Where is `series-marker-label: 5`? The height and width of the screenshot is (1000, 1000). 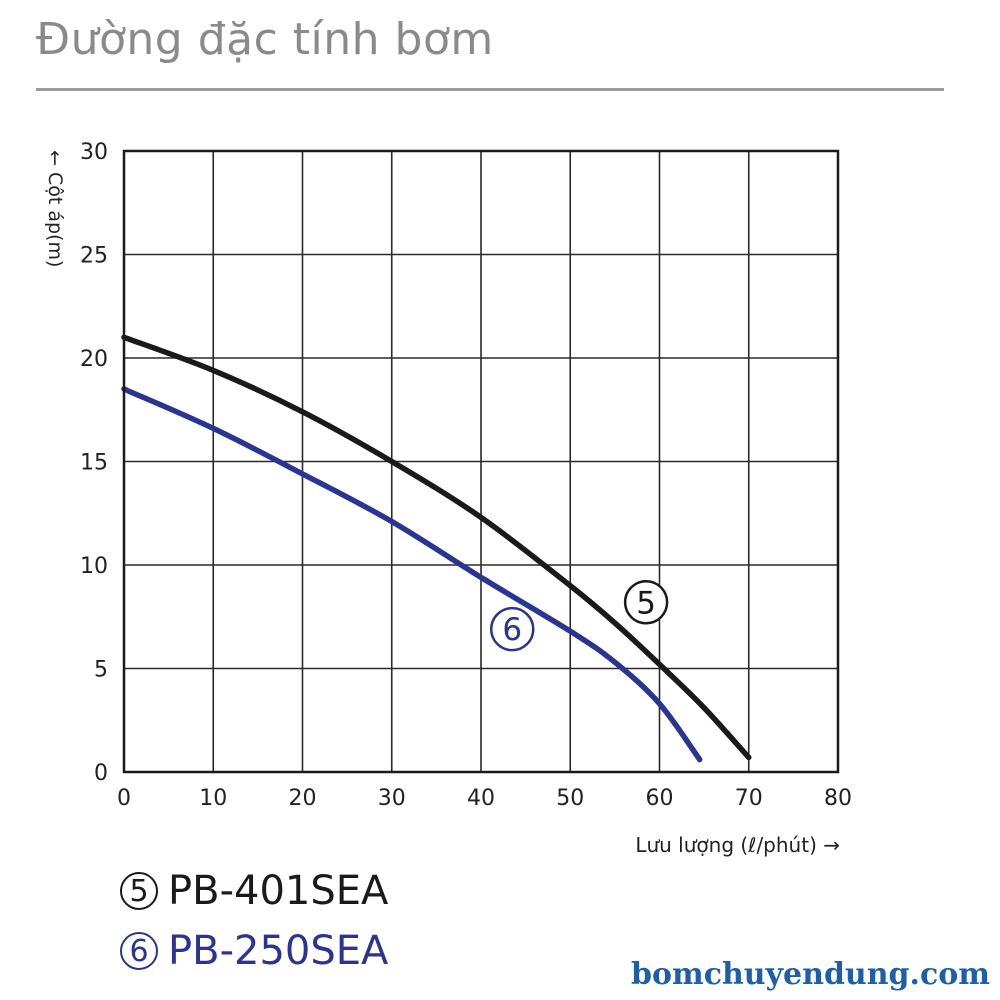 series-marker-label: 5 is located at coordinates (646, 603).